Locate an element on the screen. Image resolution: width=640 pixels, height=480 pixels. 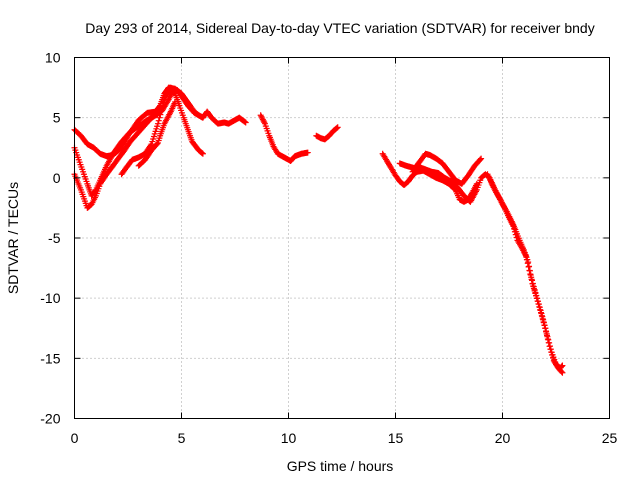
y-tick-label: 5 is located at coordinates (57, 118).